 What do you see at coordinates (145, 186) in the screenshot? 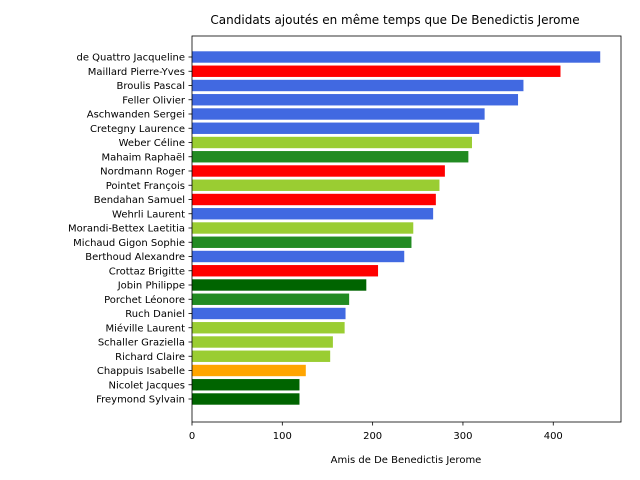
I see `y-tick-label: Pointet François` at bounding box center [145, 186].